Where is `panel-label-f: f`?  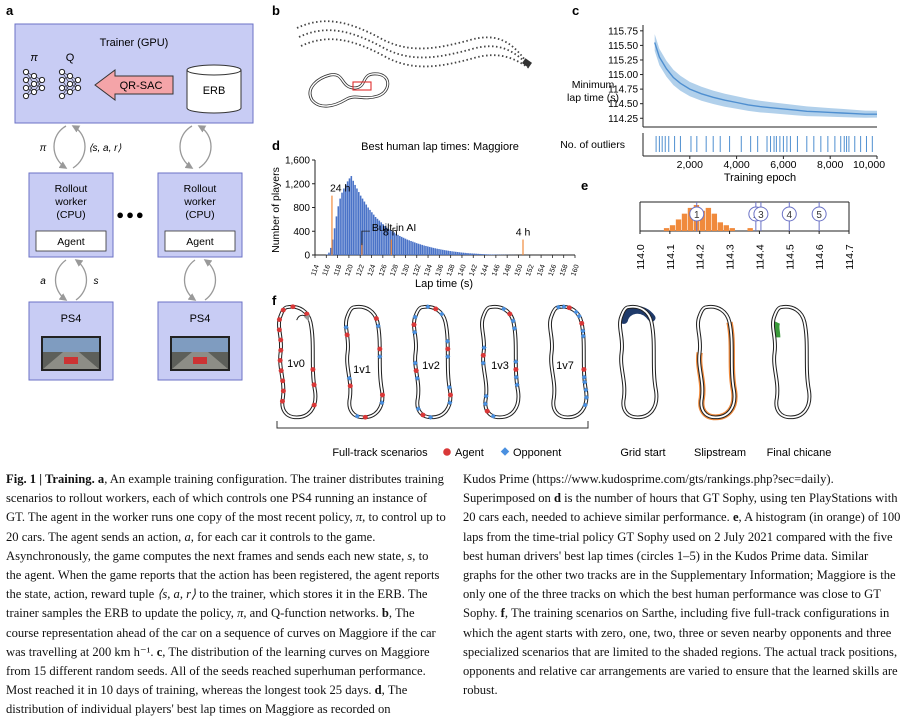
panel-label-f: f is located at coordinates (274, 300).